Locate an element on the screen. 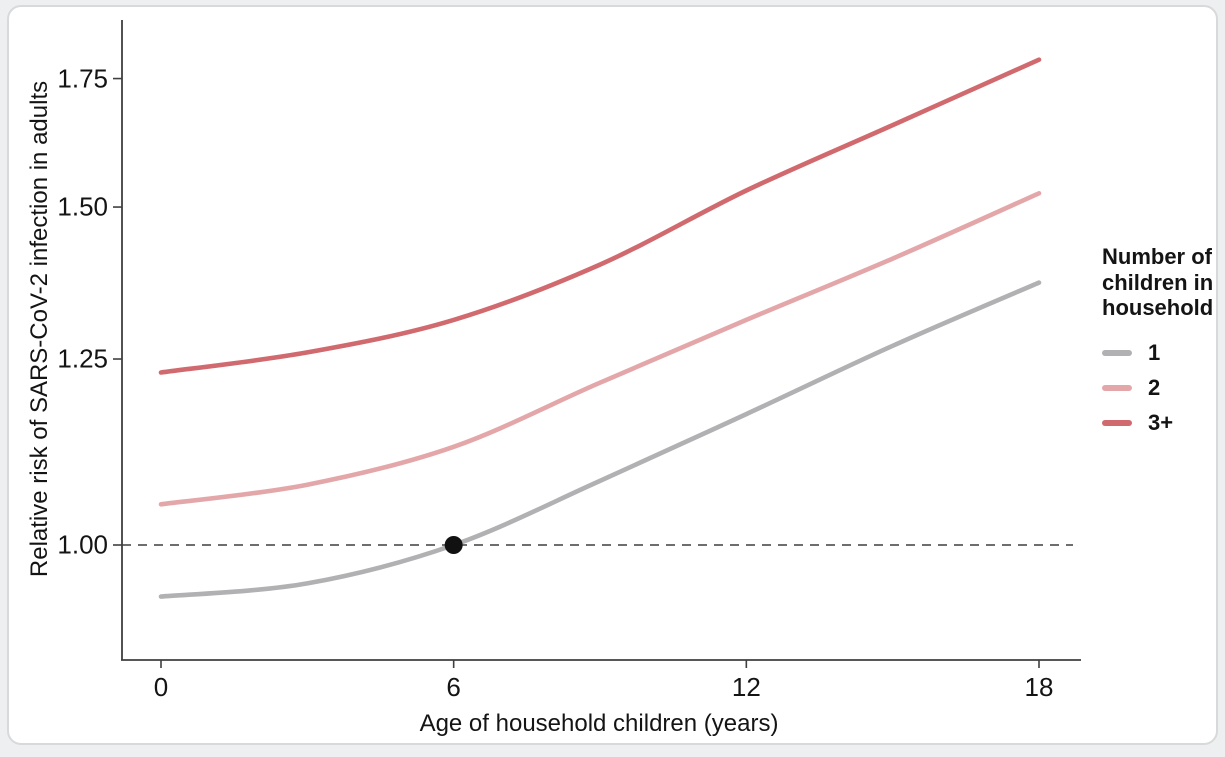 The height and width of the screenshot is (757, 1225). legend: Number of children in household 1 2 3+ is located at coordinates (1163, 345).